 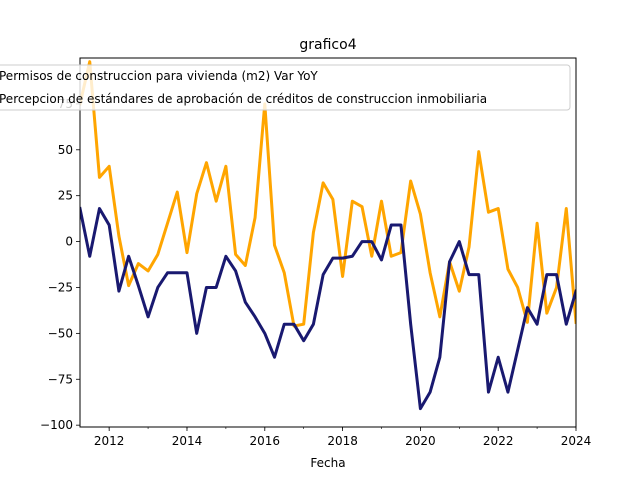 What do you see at coordinates (420, 441) in the screenshot?
I see `x-tick-label: 2020` at bounding box center [420, 441].